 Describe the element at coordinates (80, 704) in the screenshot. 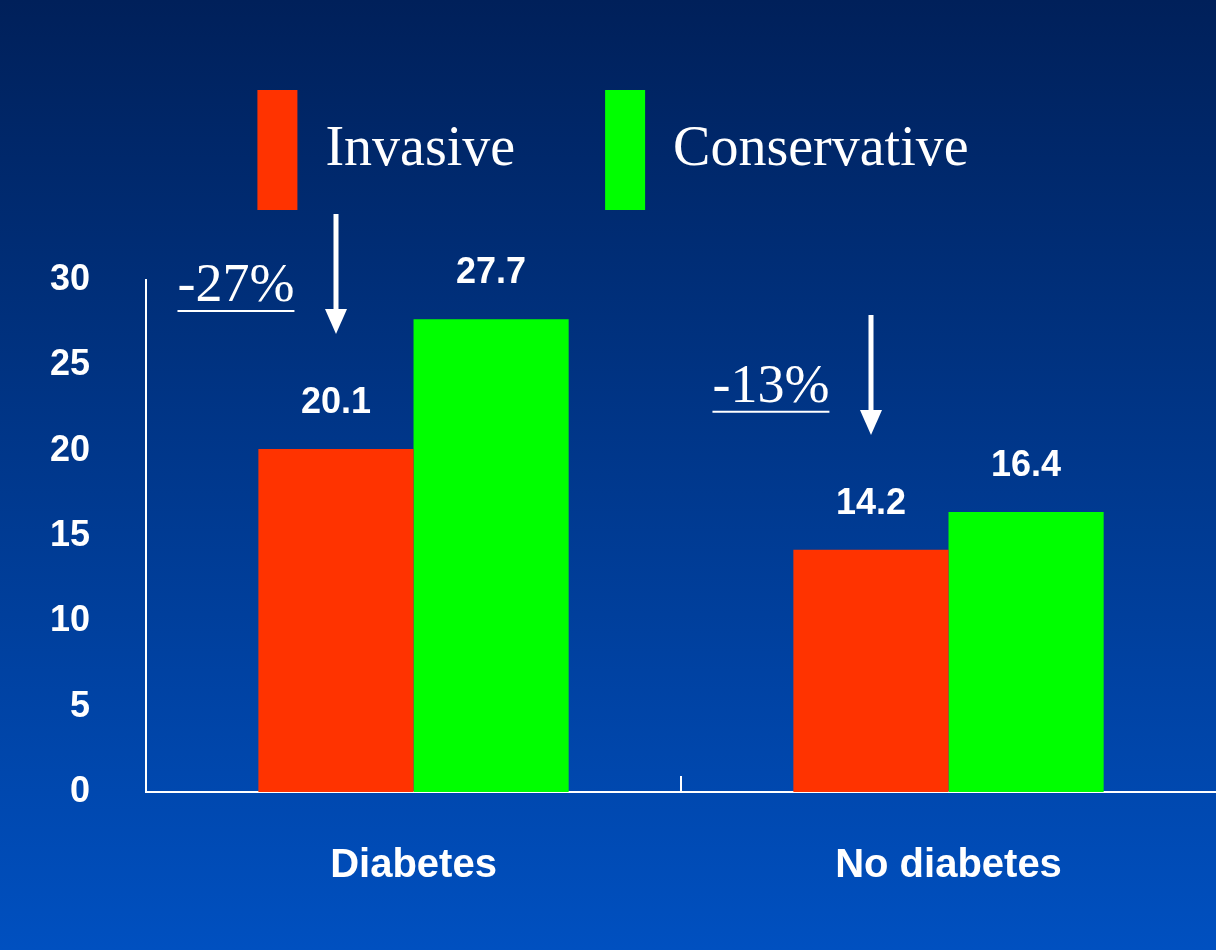

I see `y-tick-label: 5` at that location.